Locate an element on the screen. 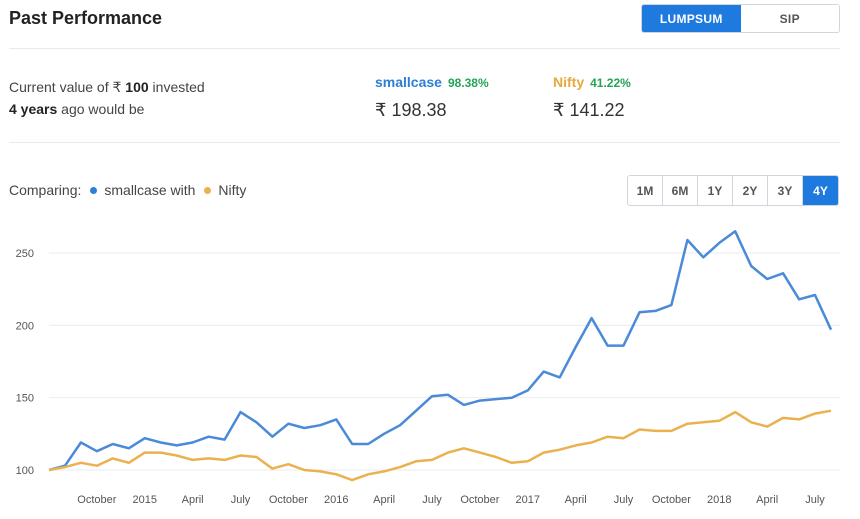  lumpsum-tab: LUMPSUM is located at coordinates (691, 18).